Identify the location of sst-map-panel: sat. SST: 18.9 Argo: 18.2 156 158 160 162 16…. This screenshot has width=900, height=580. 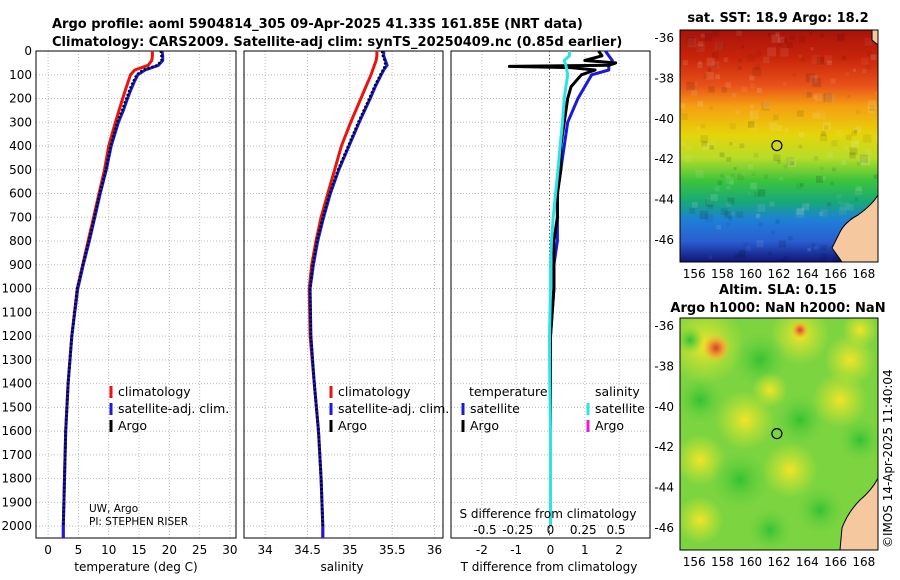
(766, 146).